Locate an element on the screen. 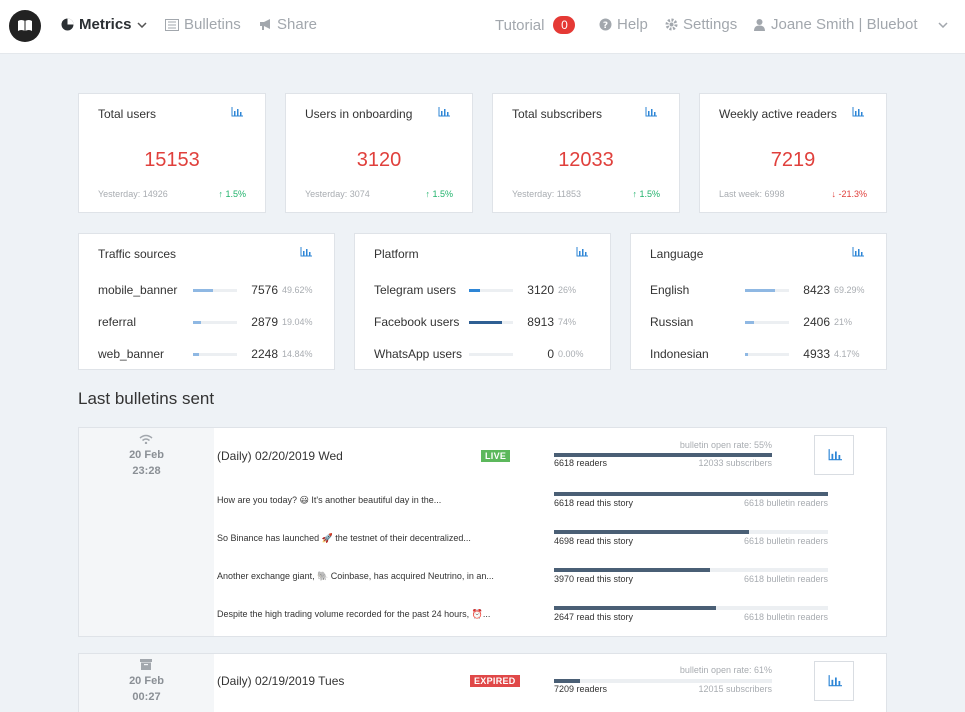 This screenshot has height=712, width=965. tutorial-count-badge: 0 is located at coordinates (564, 25).